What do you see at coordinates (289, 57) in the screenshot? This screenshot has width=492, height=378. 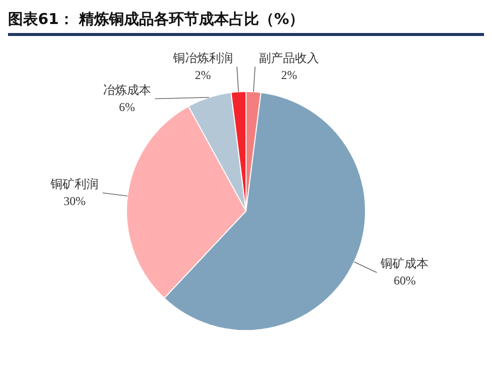 I see `slice-label: 副产品收入` at bounding box center [289, 57].